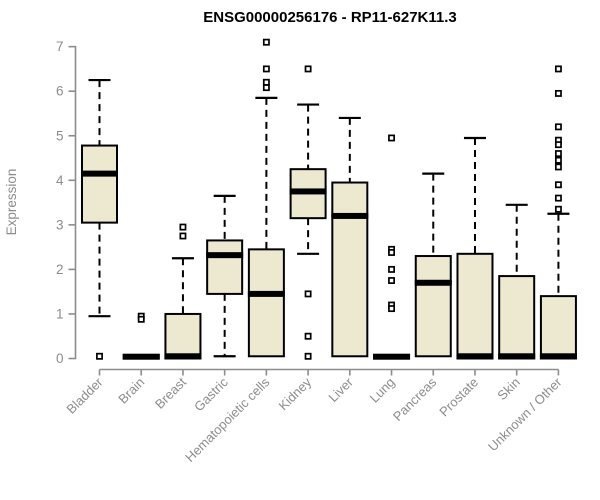 The image size is (600, 500). Describe the element at coordinates (350, 269) in the screenshot. I see `box-liver` at that location.